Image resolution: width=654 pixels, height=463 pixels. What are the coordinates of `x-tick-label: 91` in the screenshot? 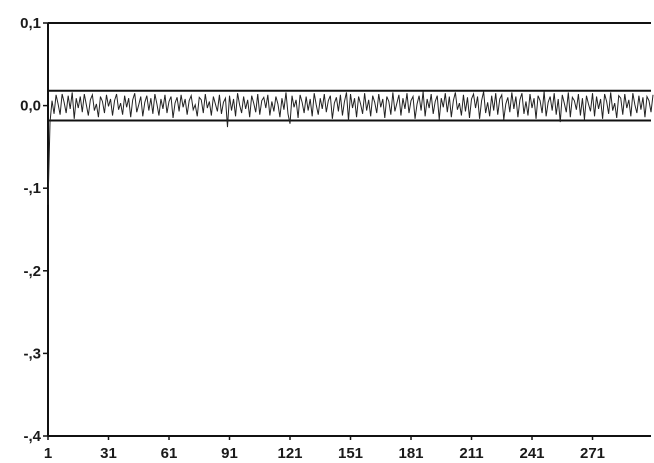 It's located at (229, 453).